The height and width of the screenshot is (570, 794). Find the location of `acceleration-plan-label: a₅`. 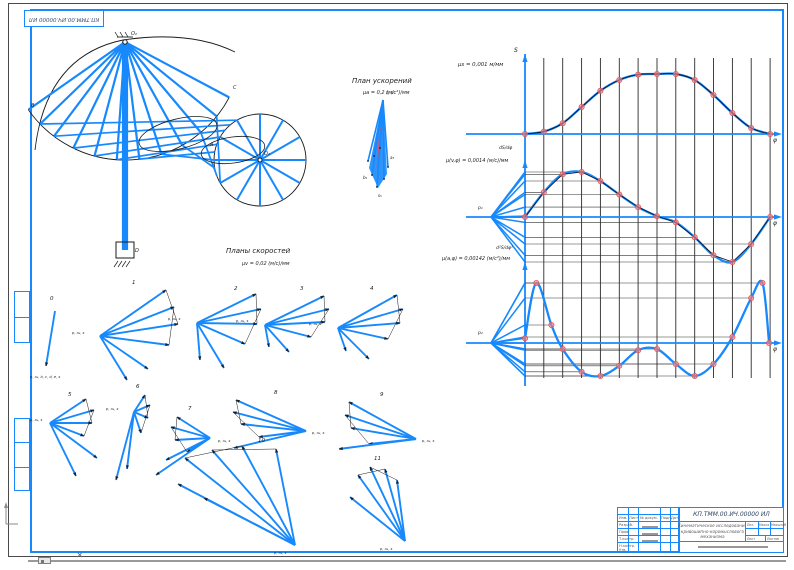

acceleration-plan-label: a₅ is located at coordinates (392, 157).